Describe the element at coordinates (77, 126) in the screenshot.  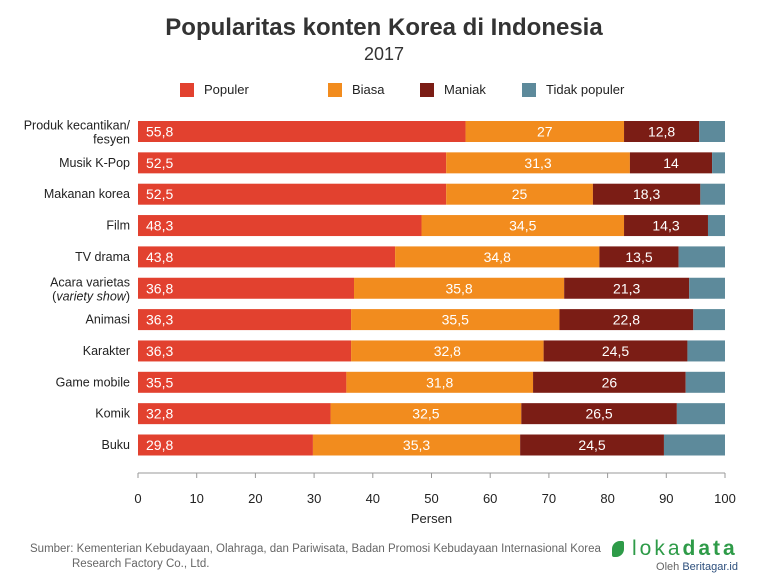
I see `category-label: Produk kecantikan/` at that location.